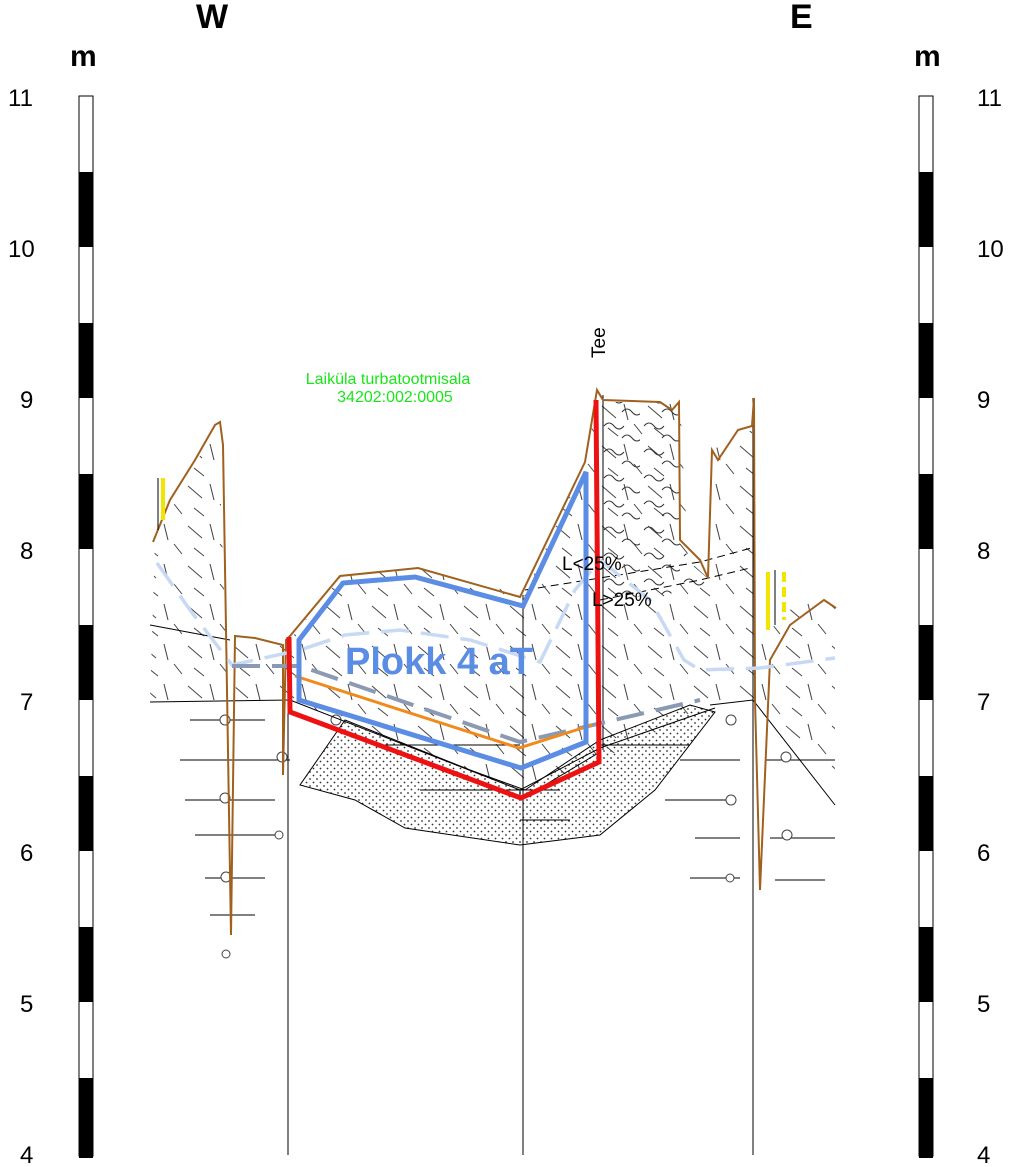 The image size is (1017, 1167). Describe the element at coordinates (395, 397) in the screenshot. I see `parcel-id: 34202:002:0005` at that location.